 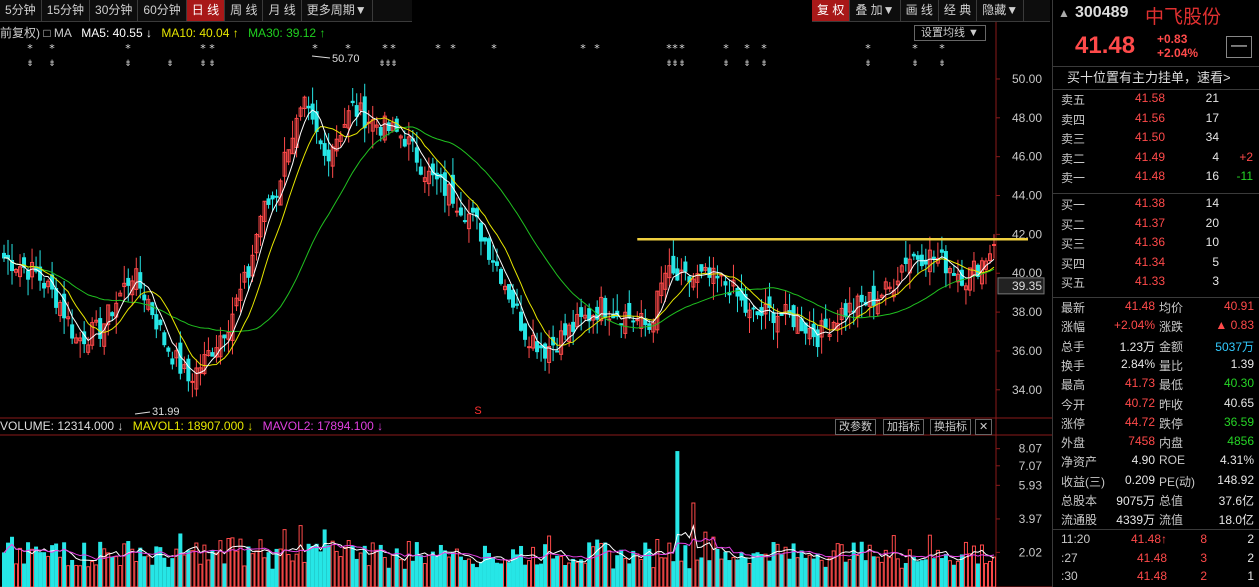 I want to click on orderbook-row: 卖一 41.48 16 -11, so click(x=1156, y=178).